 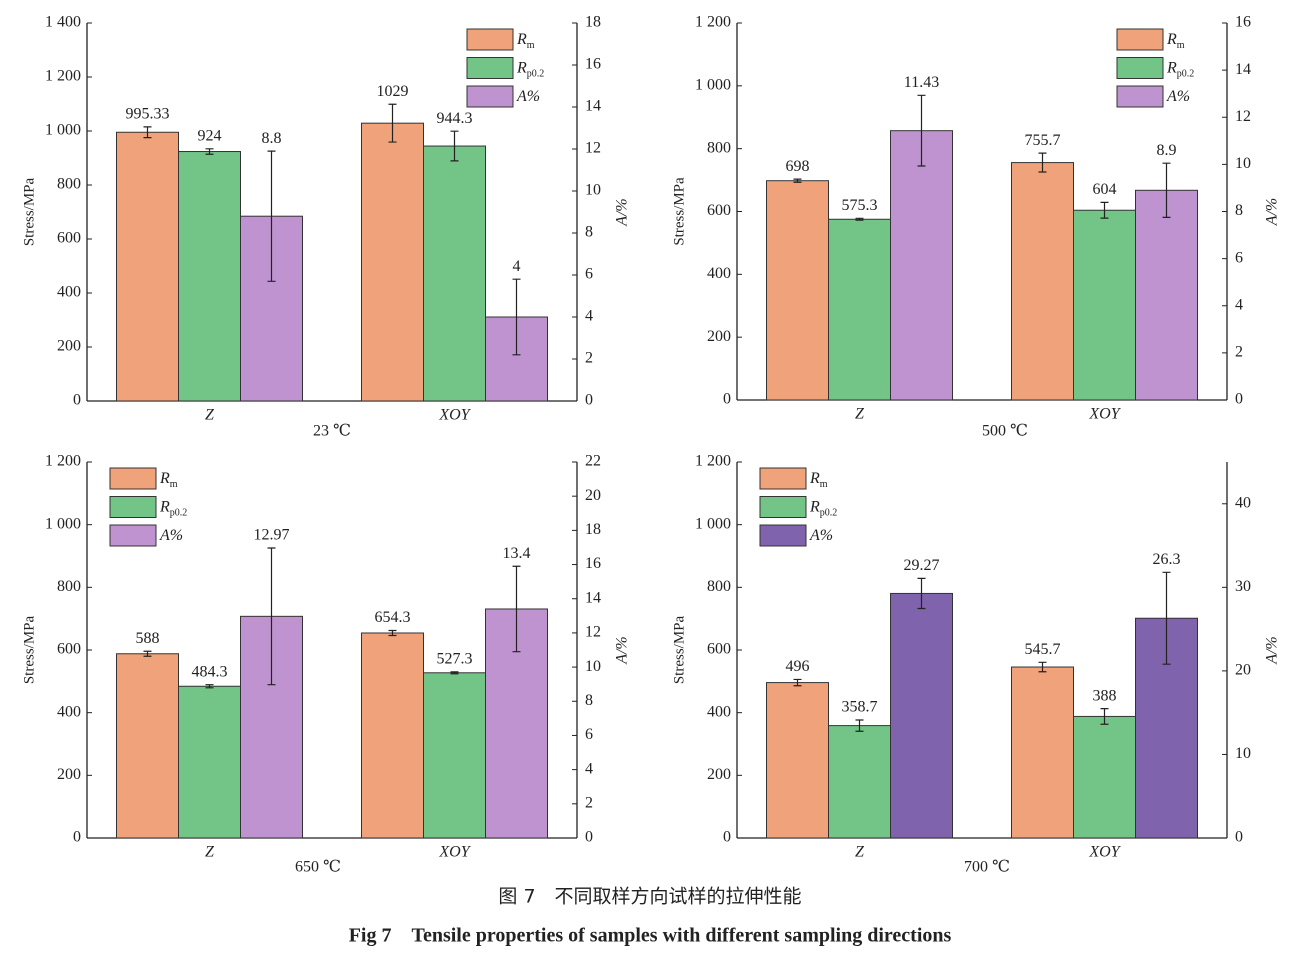 I want to click on y2-tick-label: 22, so click(x=593, y=461).